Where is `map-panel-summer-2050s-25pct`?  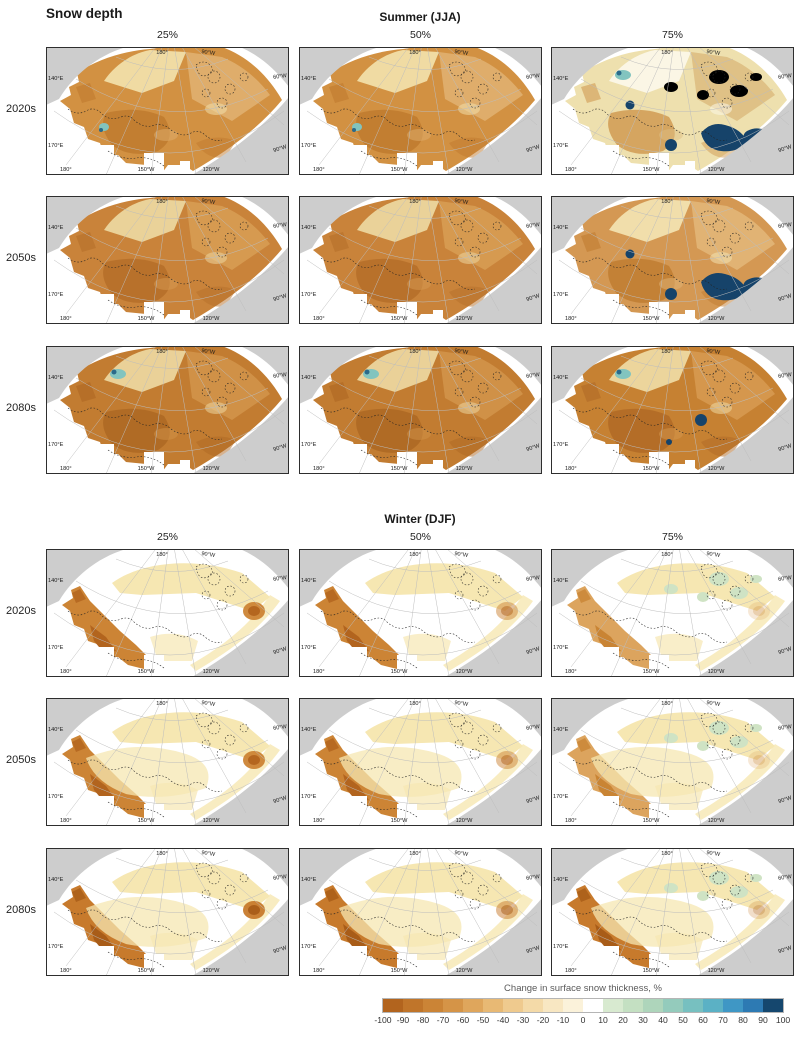 map-panel-summer-2050s-25pct is located at coordinates (167, 260).